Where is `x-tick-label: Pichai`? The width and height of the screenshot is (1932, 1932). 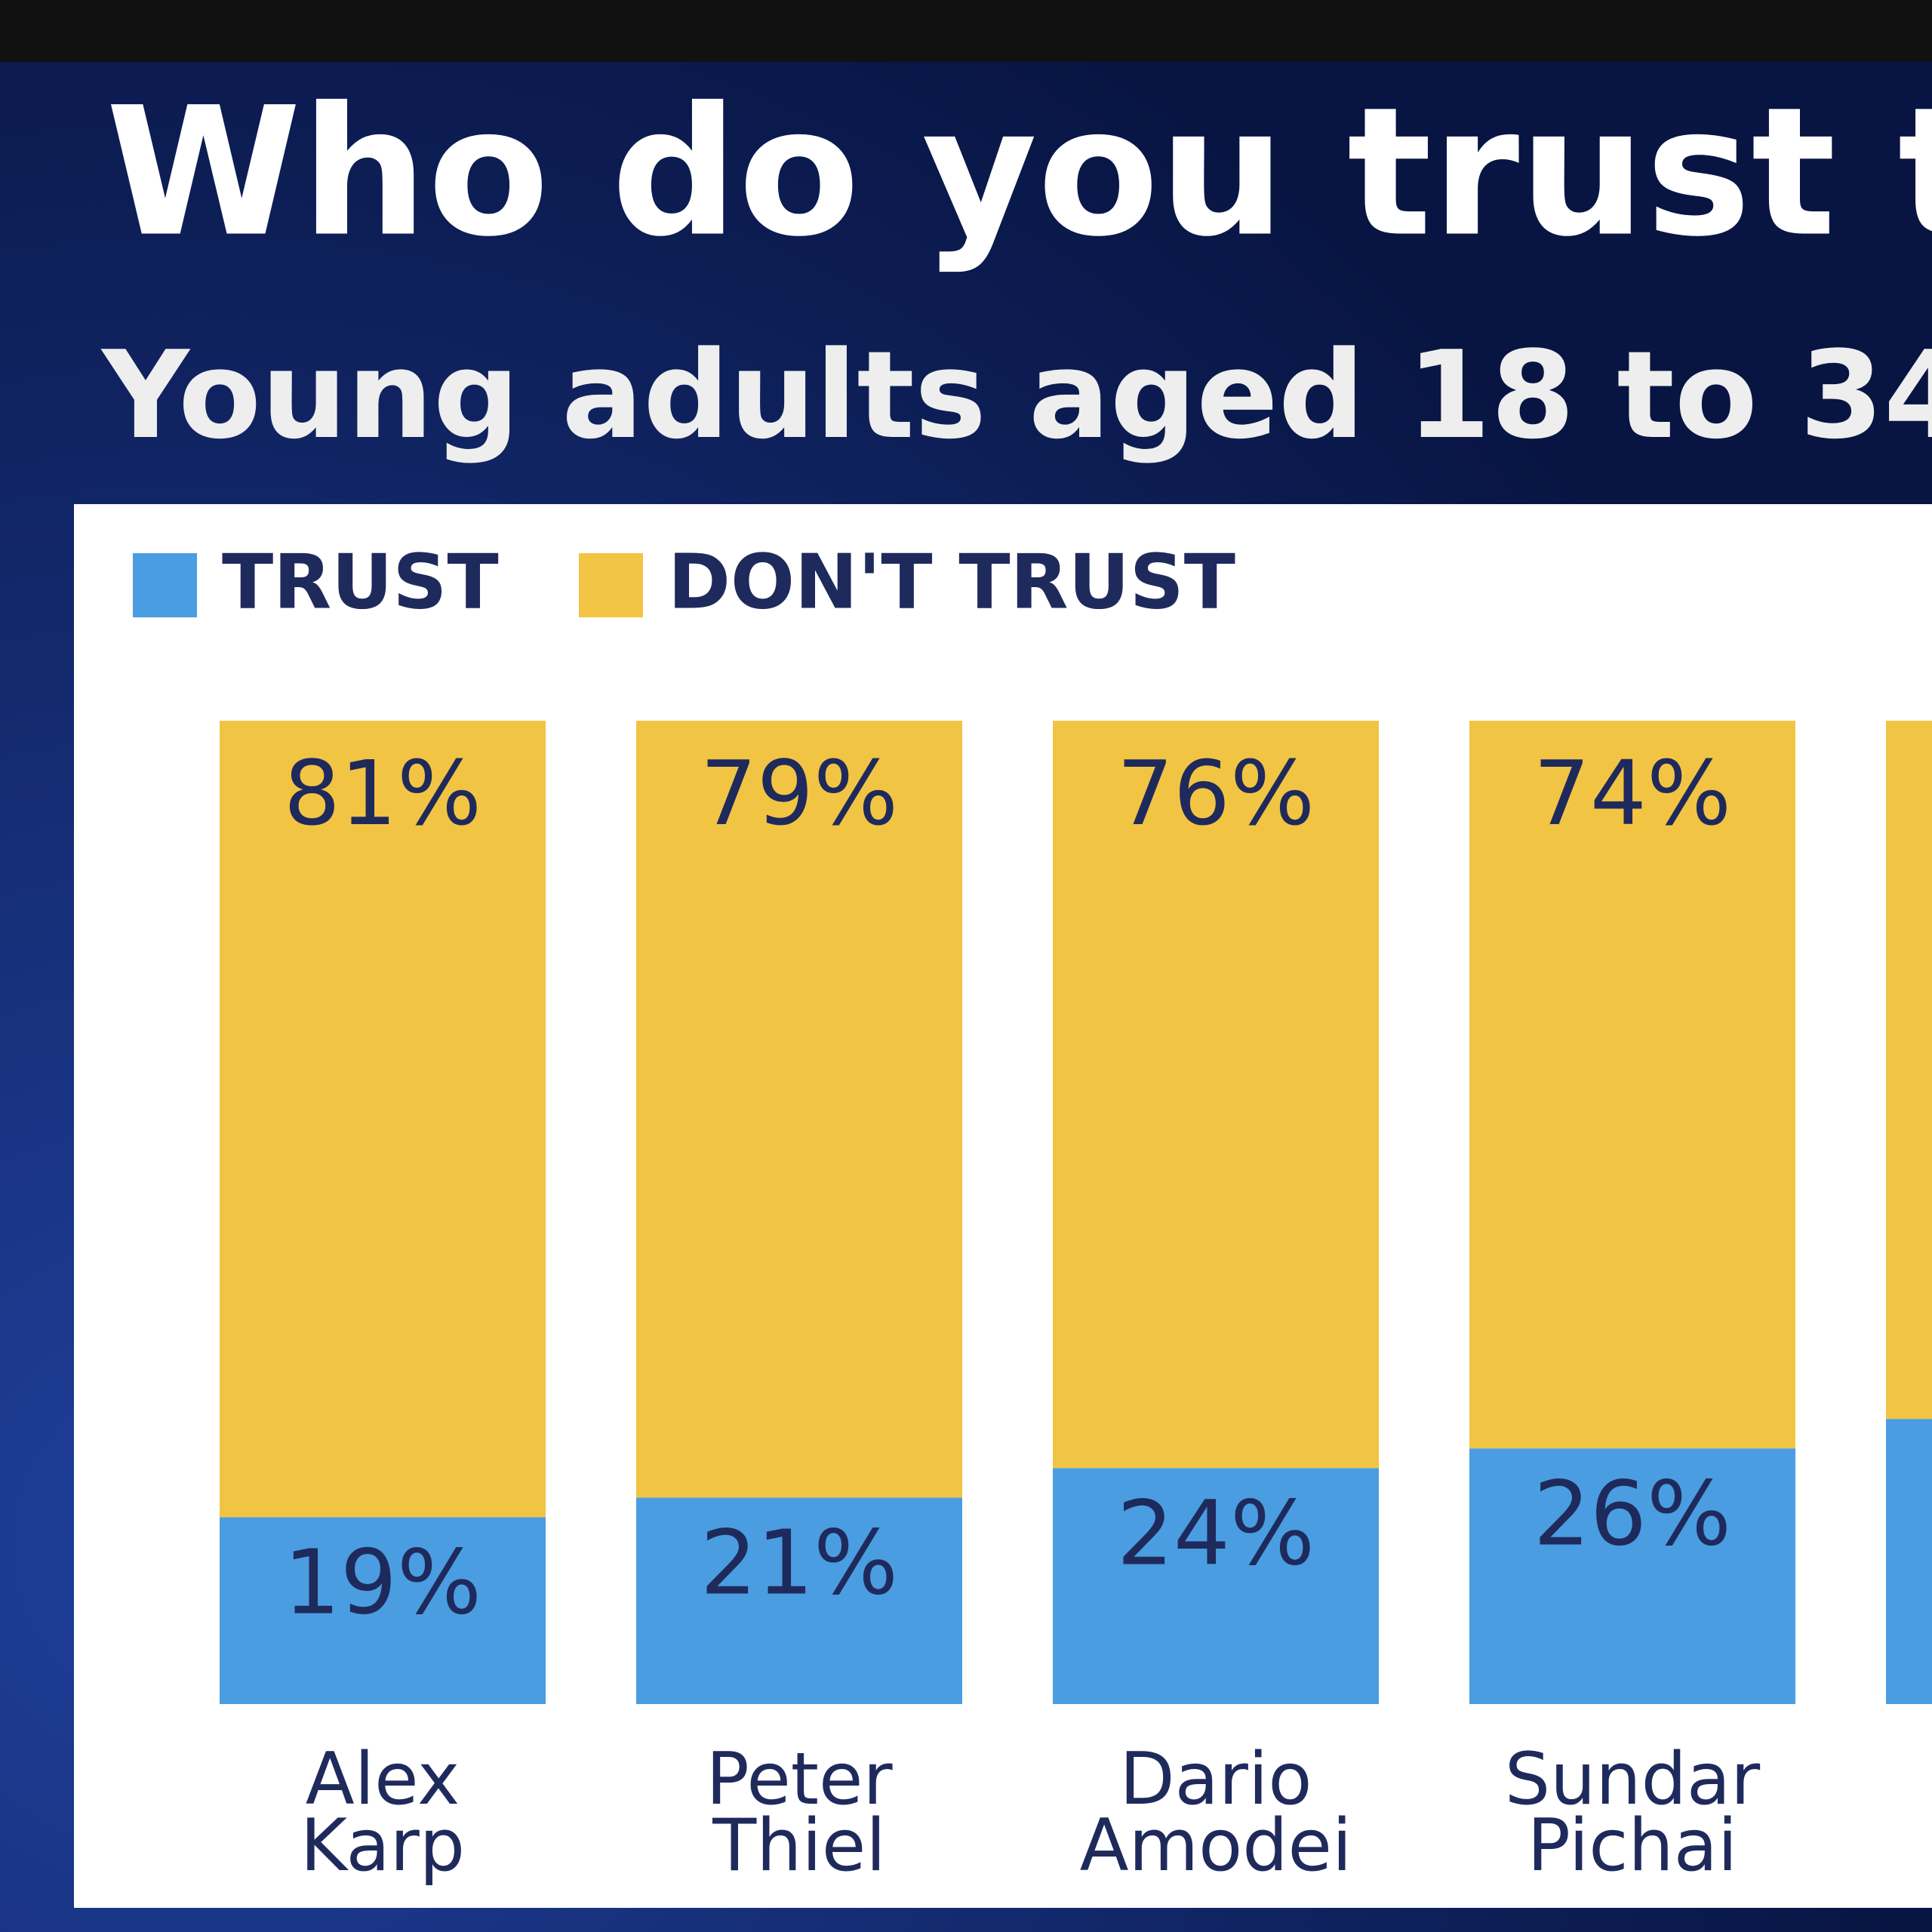
x-tick-label: Pichai is located at coordinates (1632, 1845).